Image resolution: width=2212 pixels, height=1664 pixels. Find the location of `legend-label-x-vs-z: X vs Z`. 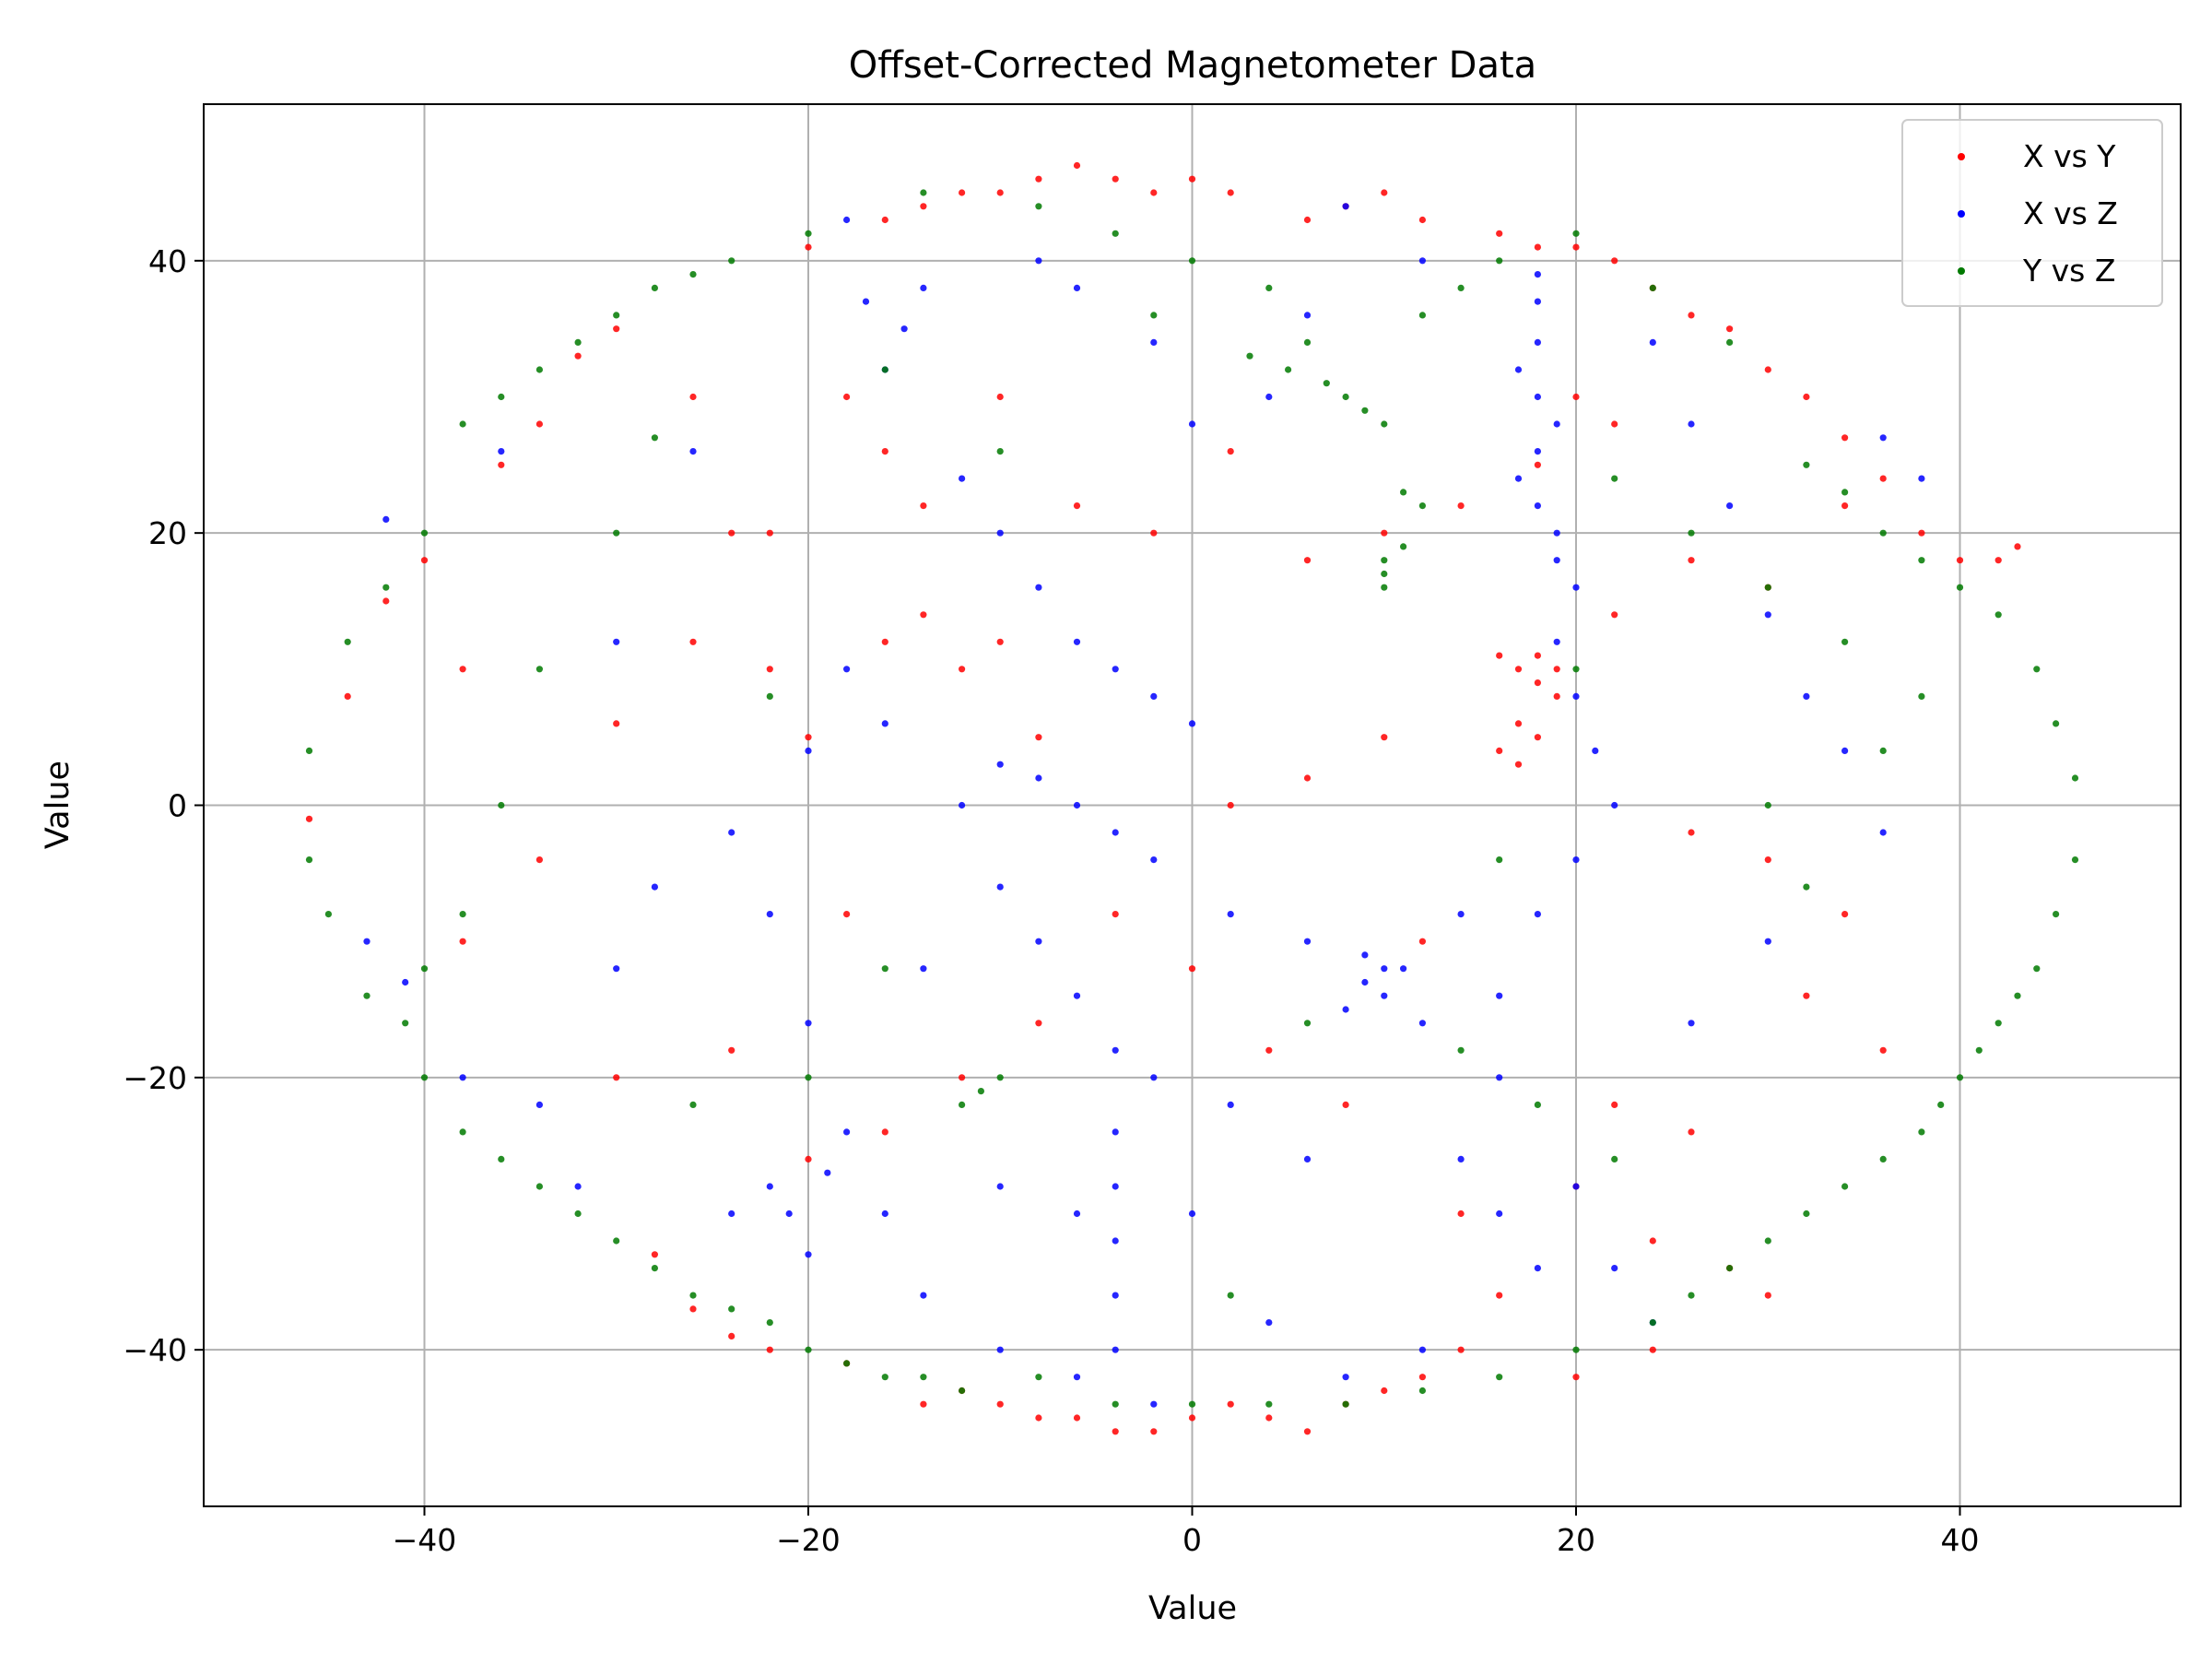

legend-label-x-vs-z: X vs Z is located at coordinates (2070, 213).